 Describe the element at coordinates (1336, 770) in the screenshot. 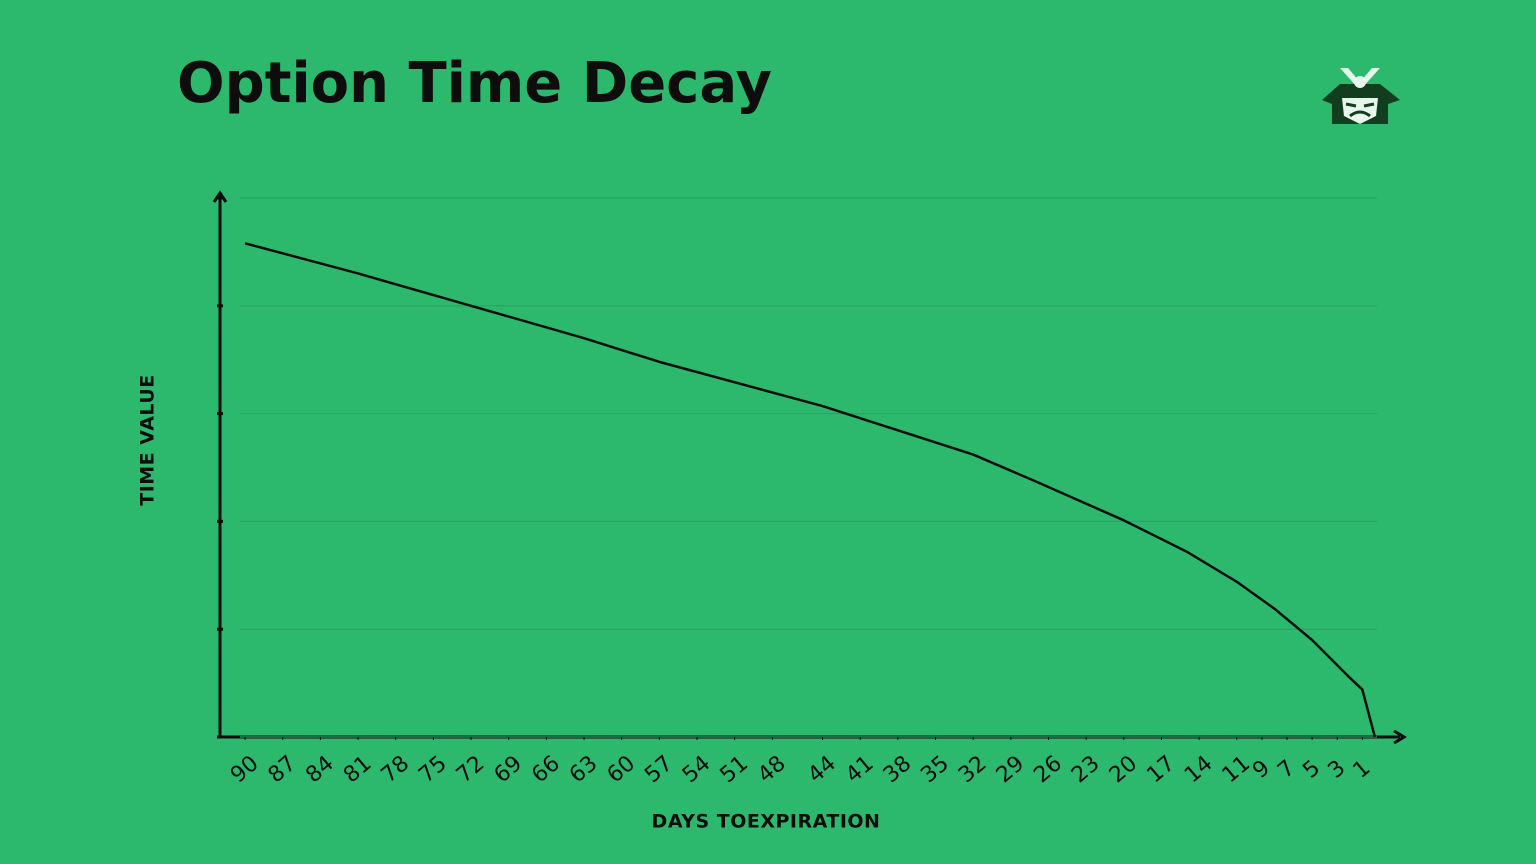

I see `x-tick-label: 3` at that location.